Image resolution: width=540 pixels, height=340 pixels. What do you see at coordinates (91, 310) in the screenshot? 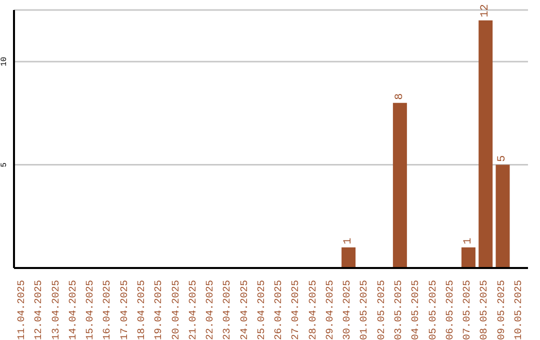
I see `x-tick-label: 15.04.2025` at bounding box center [91, 310].